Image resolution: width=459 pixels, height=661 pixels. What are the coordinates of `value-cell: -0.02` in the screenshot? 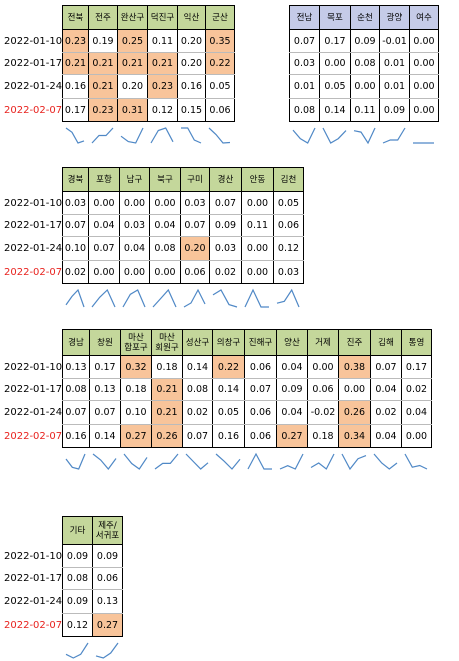 It's located at (323, 412).